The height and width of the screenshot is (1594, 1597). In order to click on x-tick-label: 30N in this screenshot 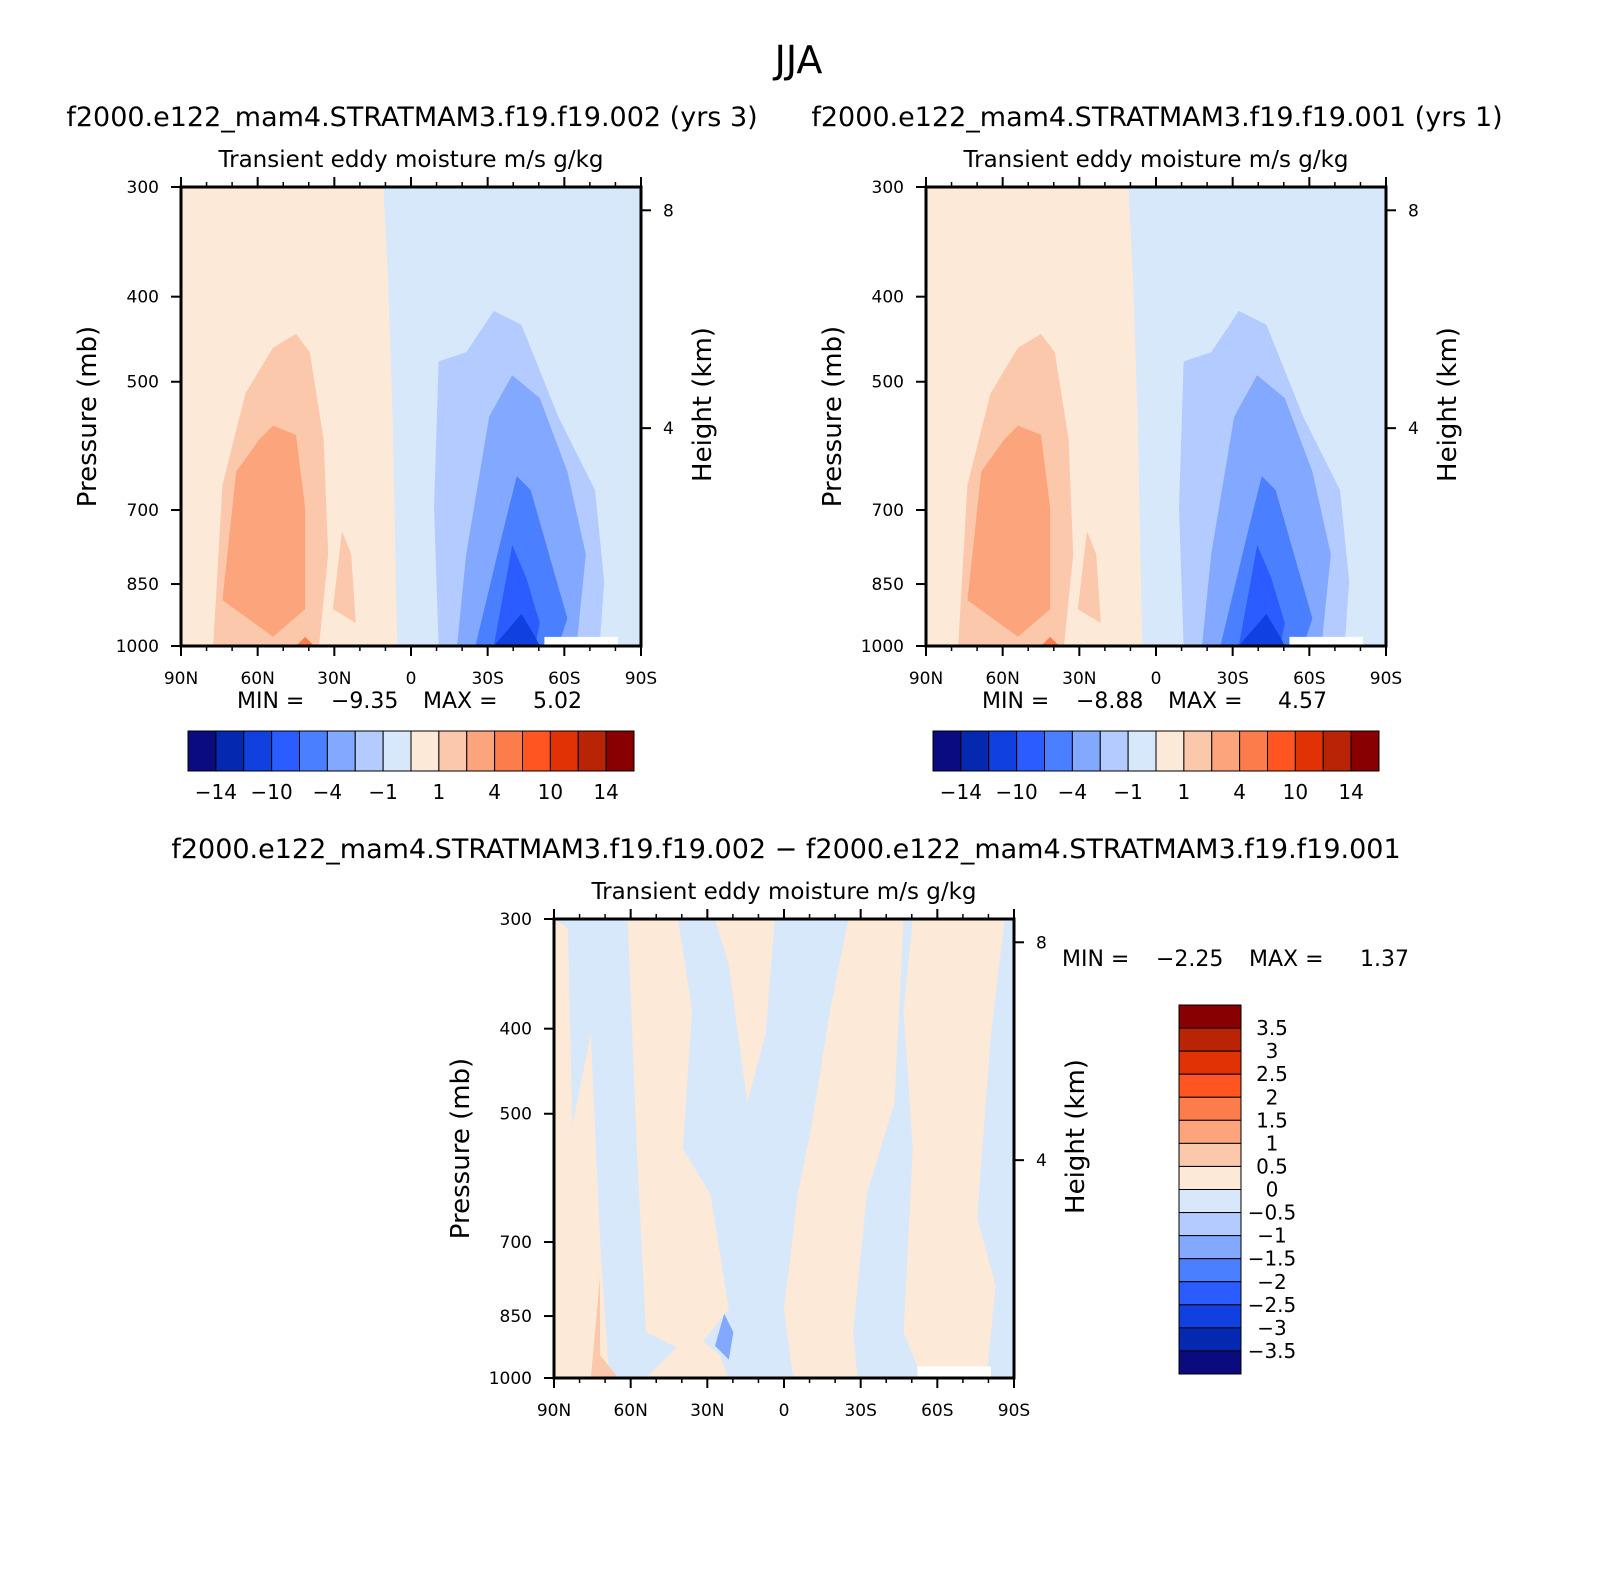, I will do `click(1079, 679)`.